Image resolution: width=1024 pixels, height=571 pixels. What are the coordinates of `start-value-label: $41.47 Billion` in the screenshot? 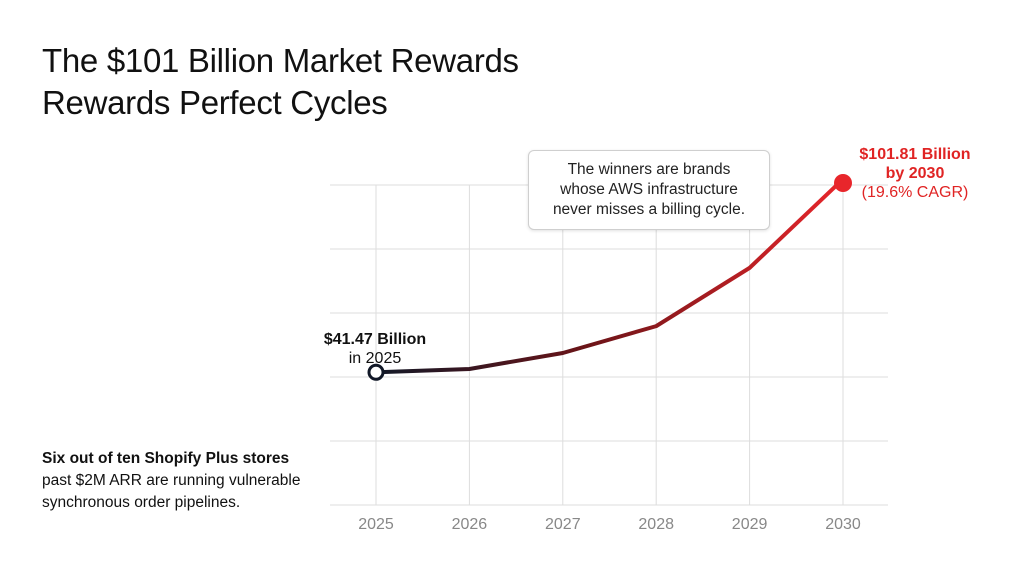 It's located at (375, 339).